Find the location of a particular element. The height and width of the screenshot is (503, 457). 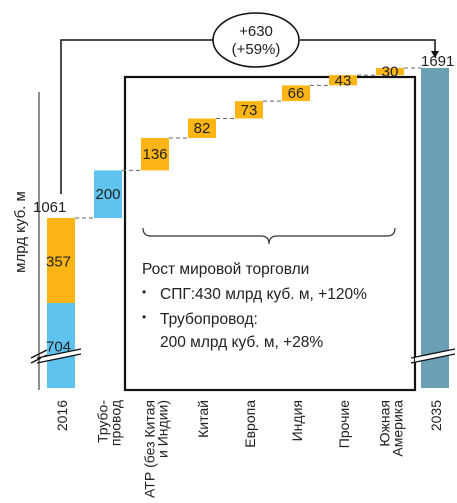

x-tick-label: Индия is located at coordinates (297, 420).